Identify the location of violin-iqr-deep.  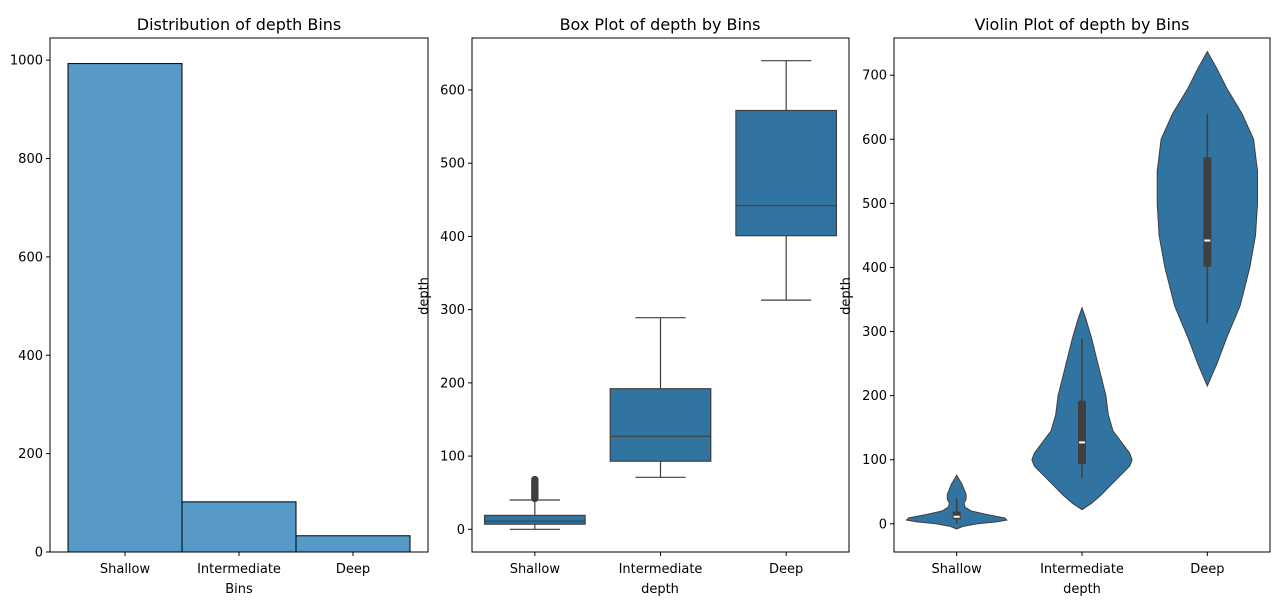
(1207, 212).